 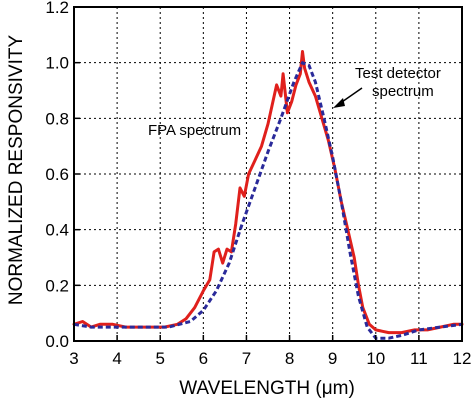 I want to click on y-tick-label: 0.4, so click(x=57, y=230).